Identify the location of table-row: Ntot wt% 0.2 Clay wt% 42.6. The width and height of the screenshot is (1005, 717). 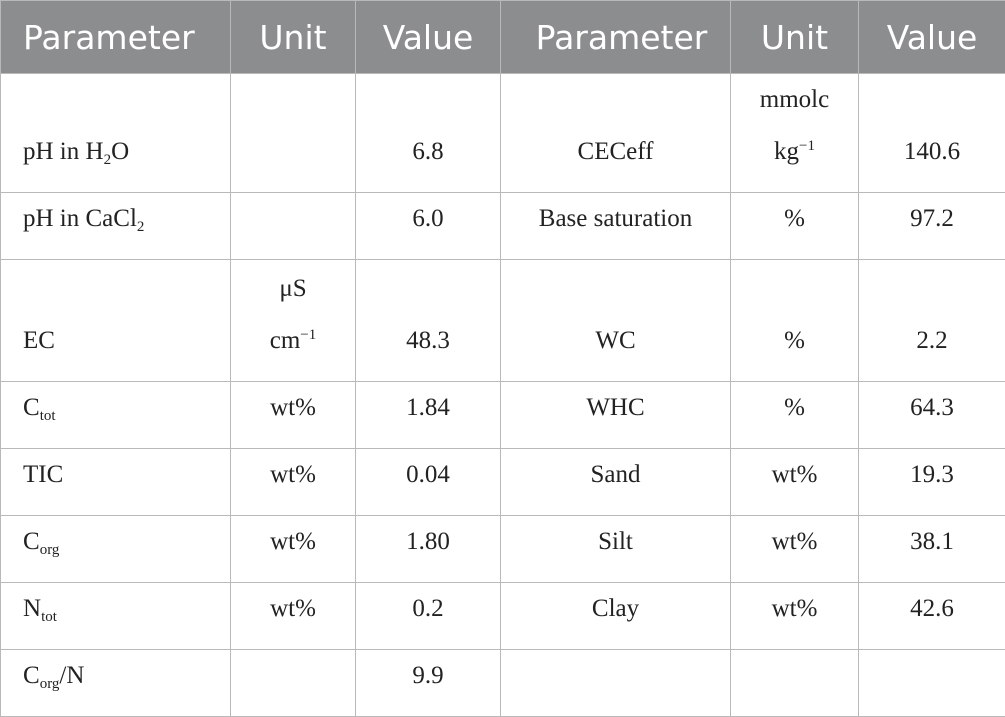
(503, 616).